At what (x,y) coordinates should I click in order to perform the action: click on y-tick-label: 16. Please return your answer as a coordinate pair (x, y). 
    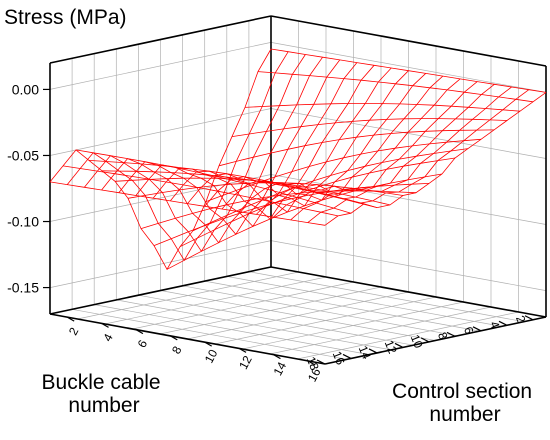
    Looking at the image, I should click on (314, 375).